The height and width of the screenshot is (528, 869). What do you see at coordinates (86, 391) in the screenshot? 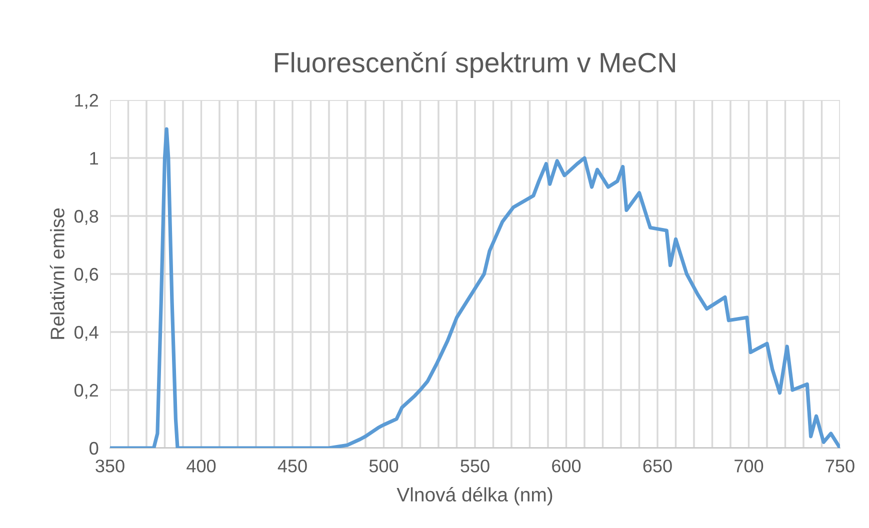
I see `y-tick-label: 0,2` at bounding box center [86, 391].